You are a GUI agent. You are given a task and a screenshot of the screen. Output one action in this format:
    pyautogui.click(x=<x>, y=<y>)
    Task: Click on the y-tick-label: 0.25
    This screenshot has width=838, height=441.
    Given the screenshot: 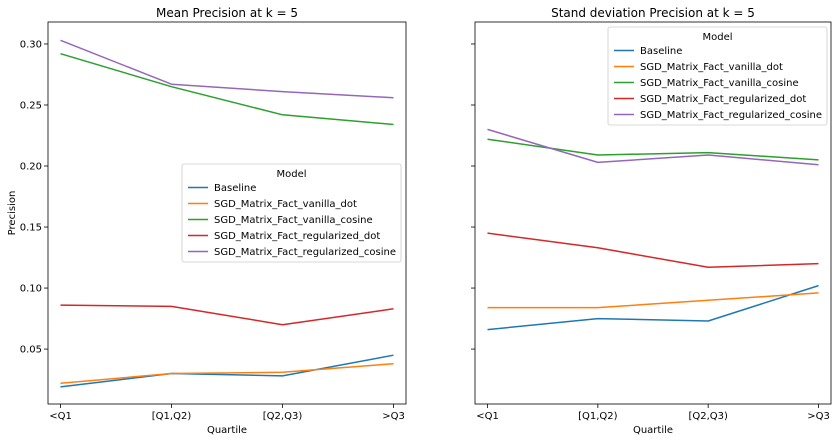 What is the action you would take?
    pyautogui.click(x=31, y=105)
    